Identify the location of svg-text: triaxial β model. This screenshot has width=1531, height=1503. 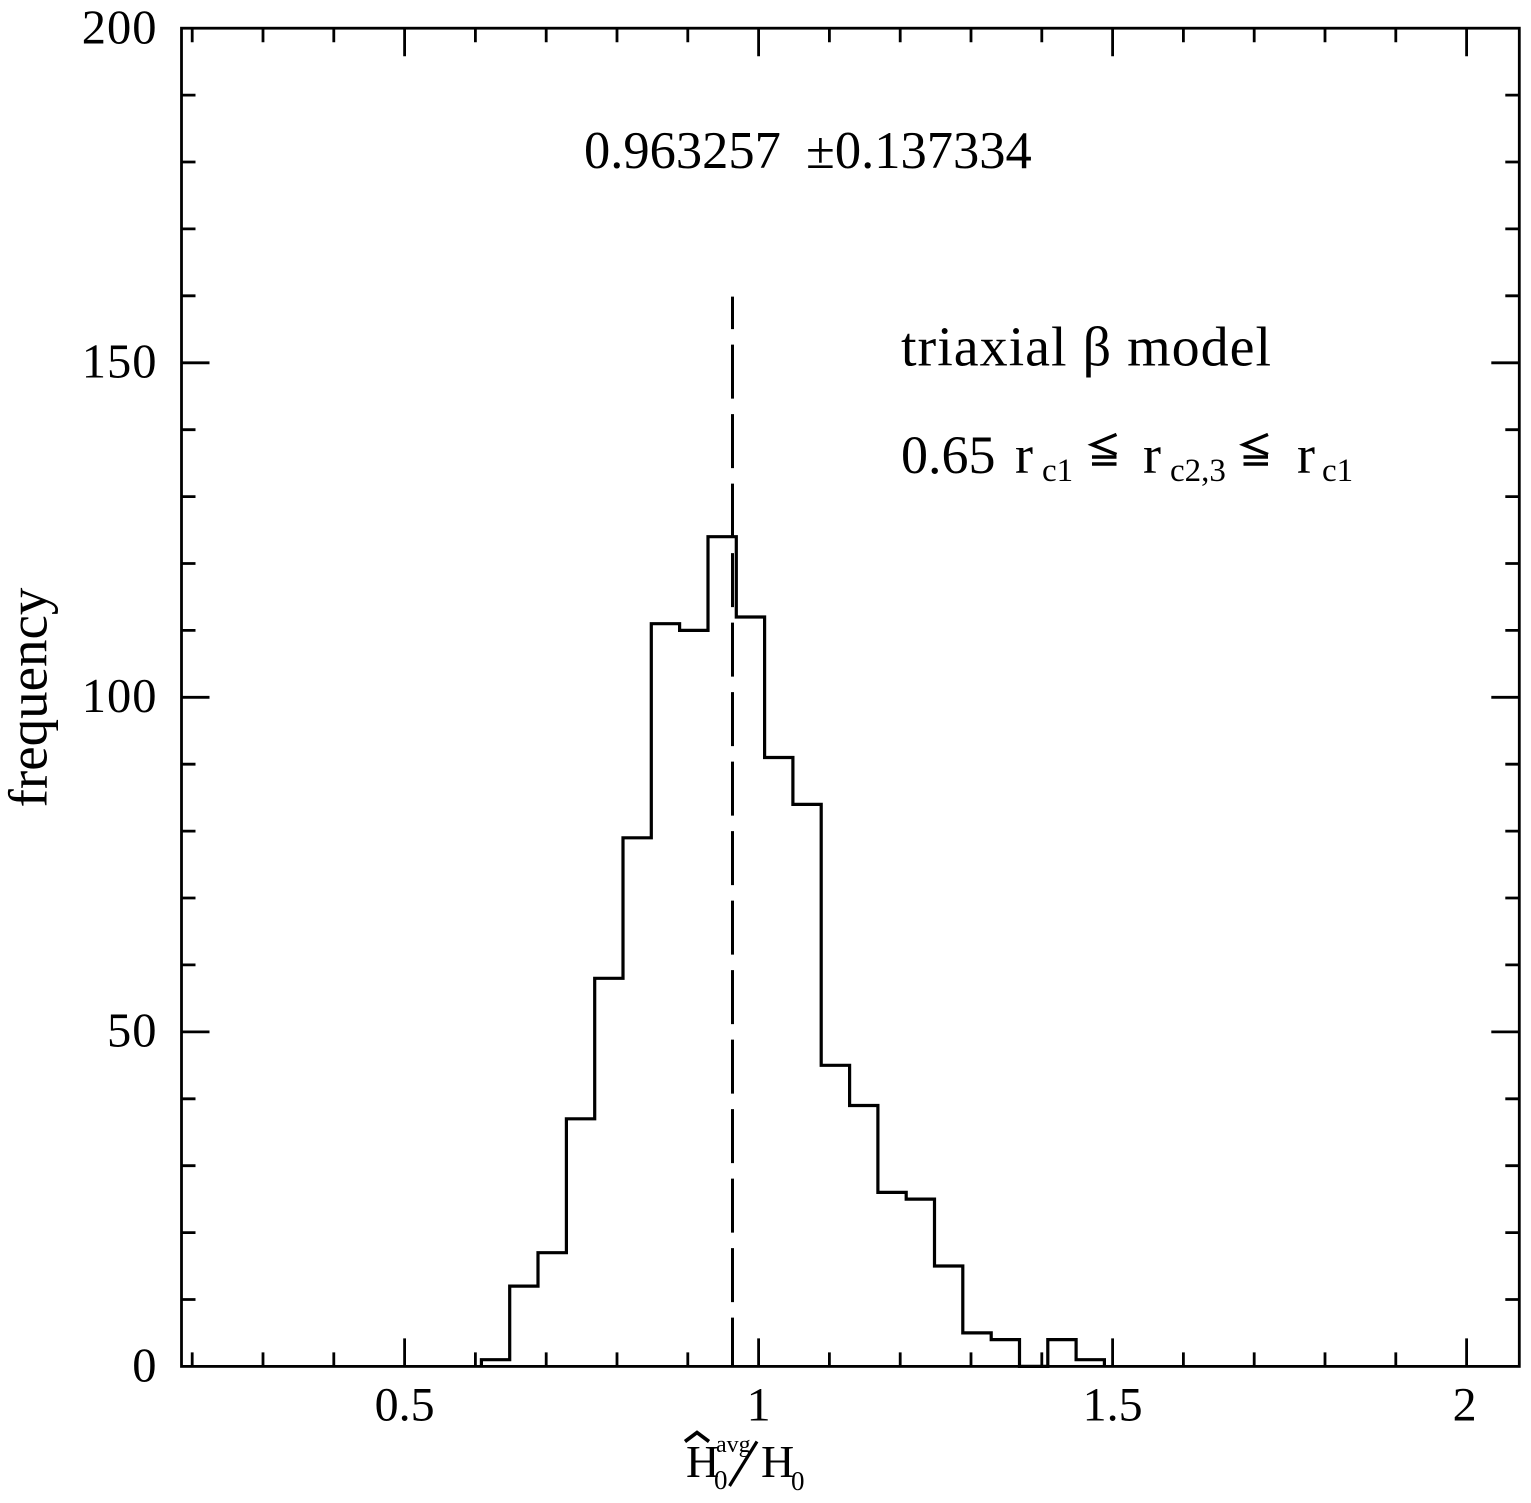
(1086, 348).